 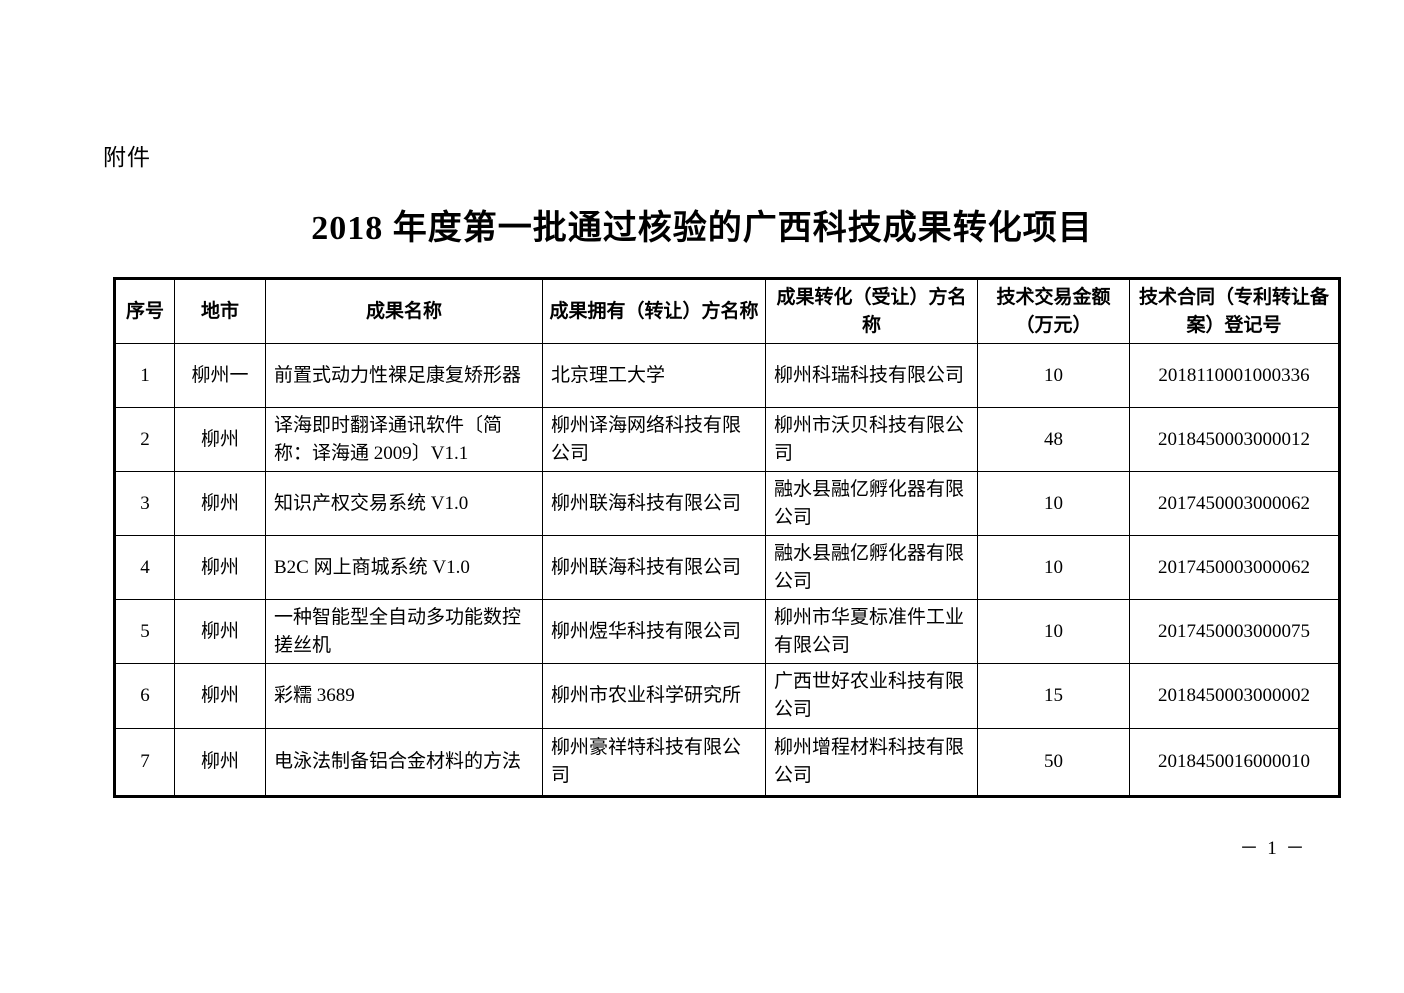 I want to click on table-cell: 2018450003000012, so click(x=1234, y=440).